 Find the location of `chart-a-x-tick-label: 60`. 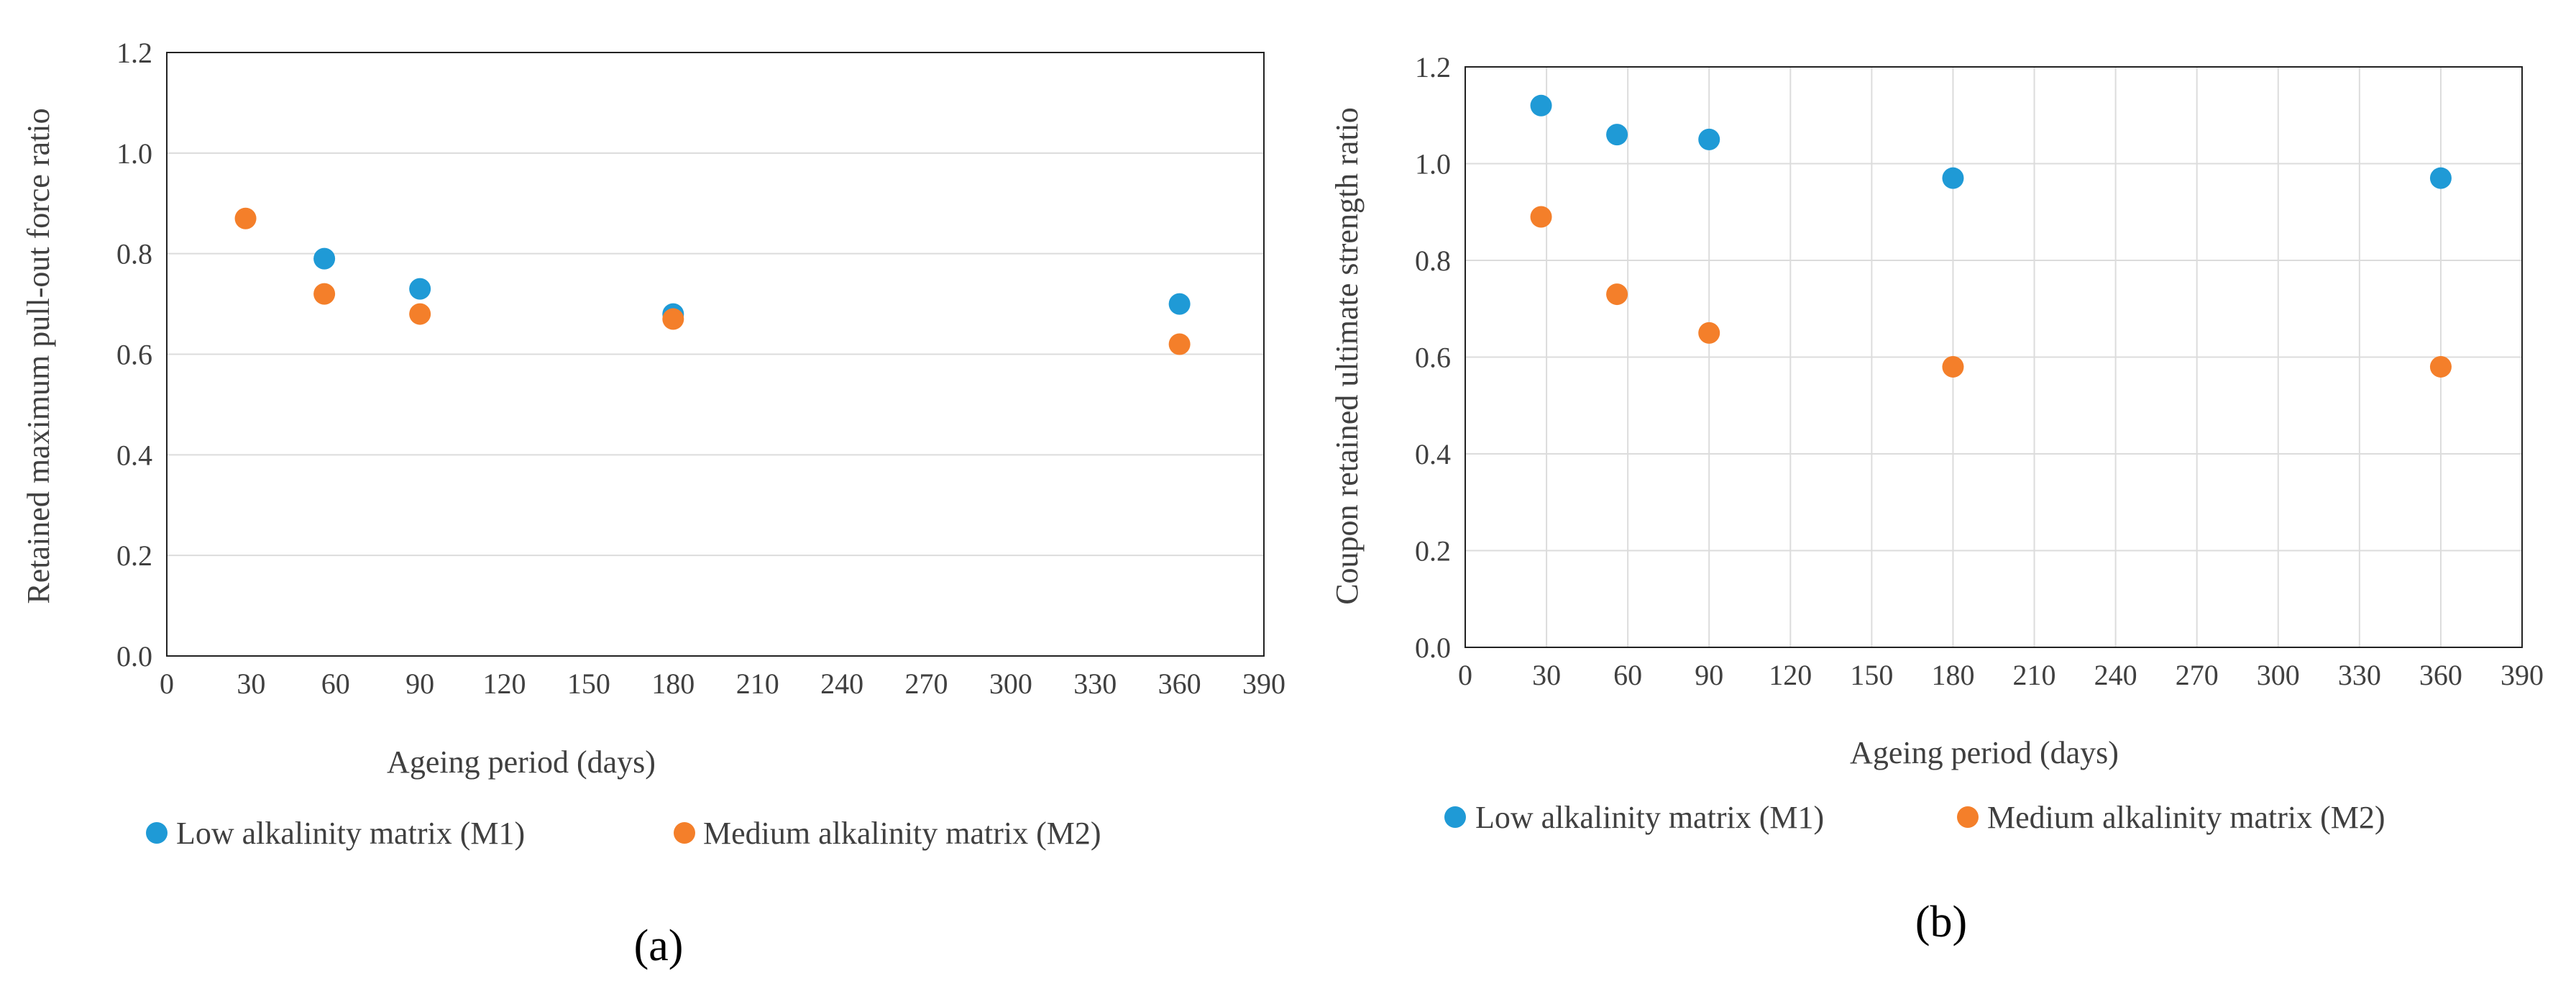

chart-a-x-tick-label: 60 is located at coordinates (335, 683).